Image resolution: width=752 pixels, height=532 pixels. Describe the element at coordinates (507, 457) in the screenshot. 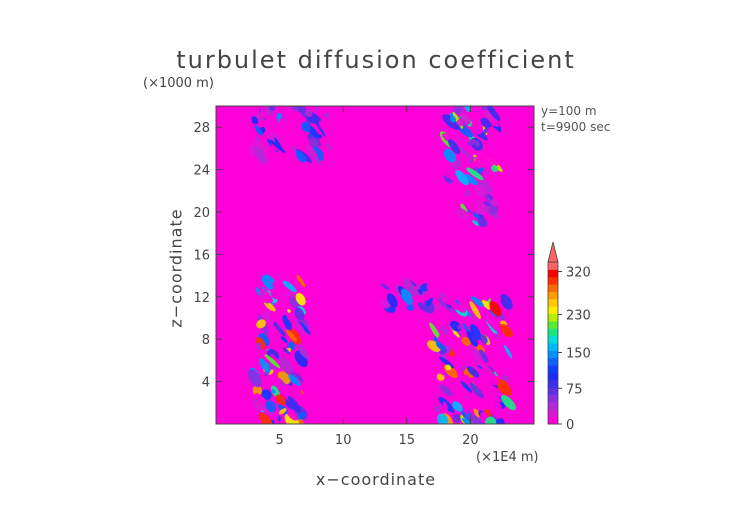

I see `x-axis-unit: (×1E4 m)` at that location.